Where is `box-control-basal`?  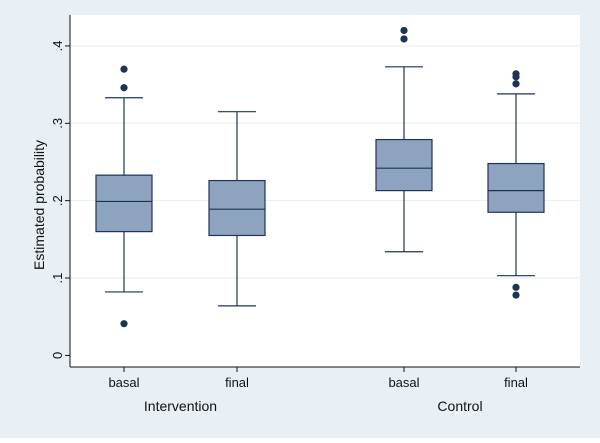
box-control-basal is located at coordinates (404, 139).